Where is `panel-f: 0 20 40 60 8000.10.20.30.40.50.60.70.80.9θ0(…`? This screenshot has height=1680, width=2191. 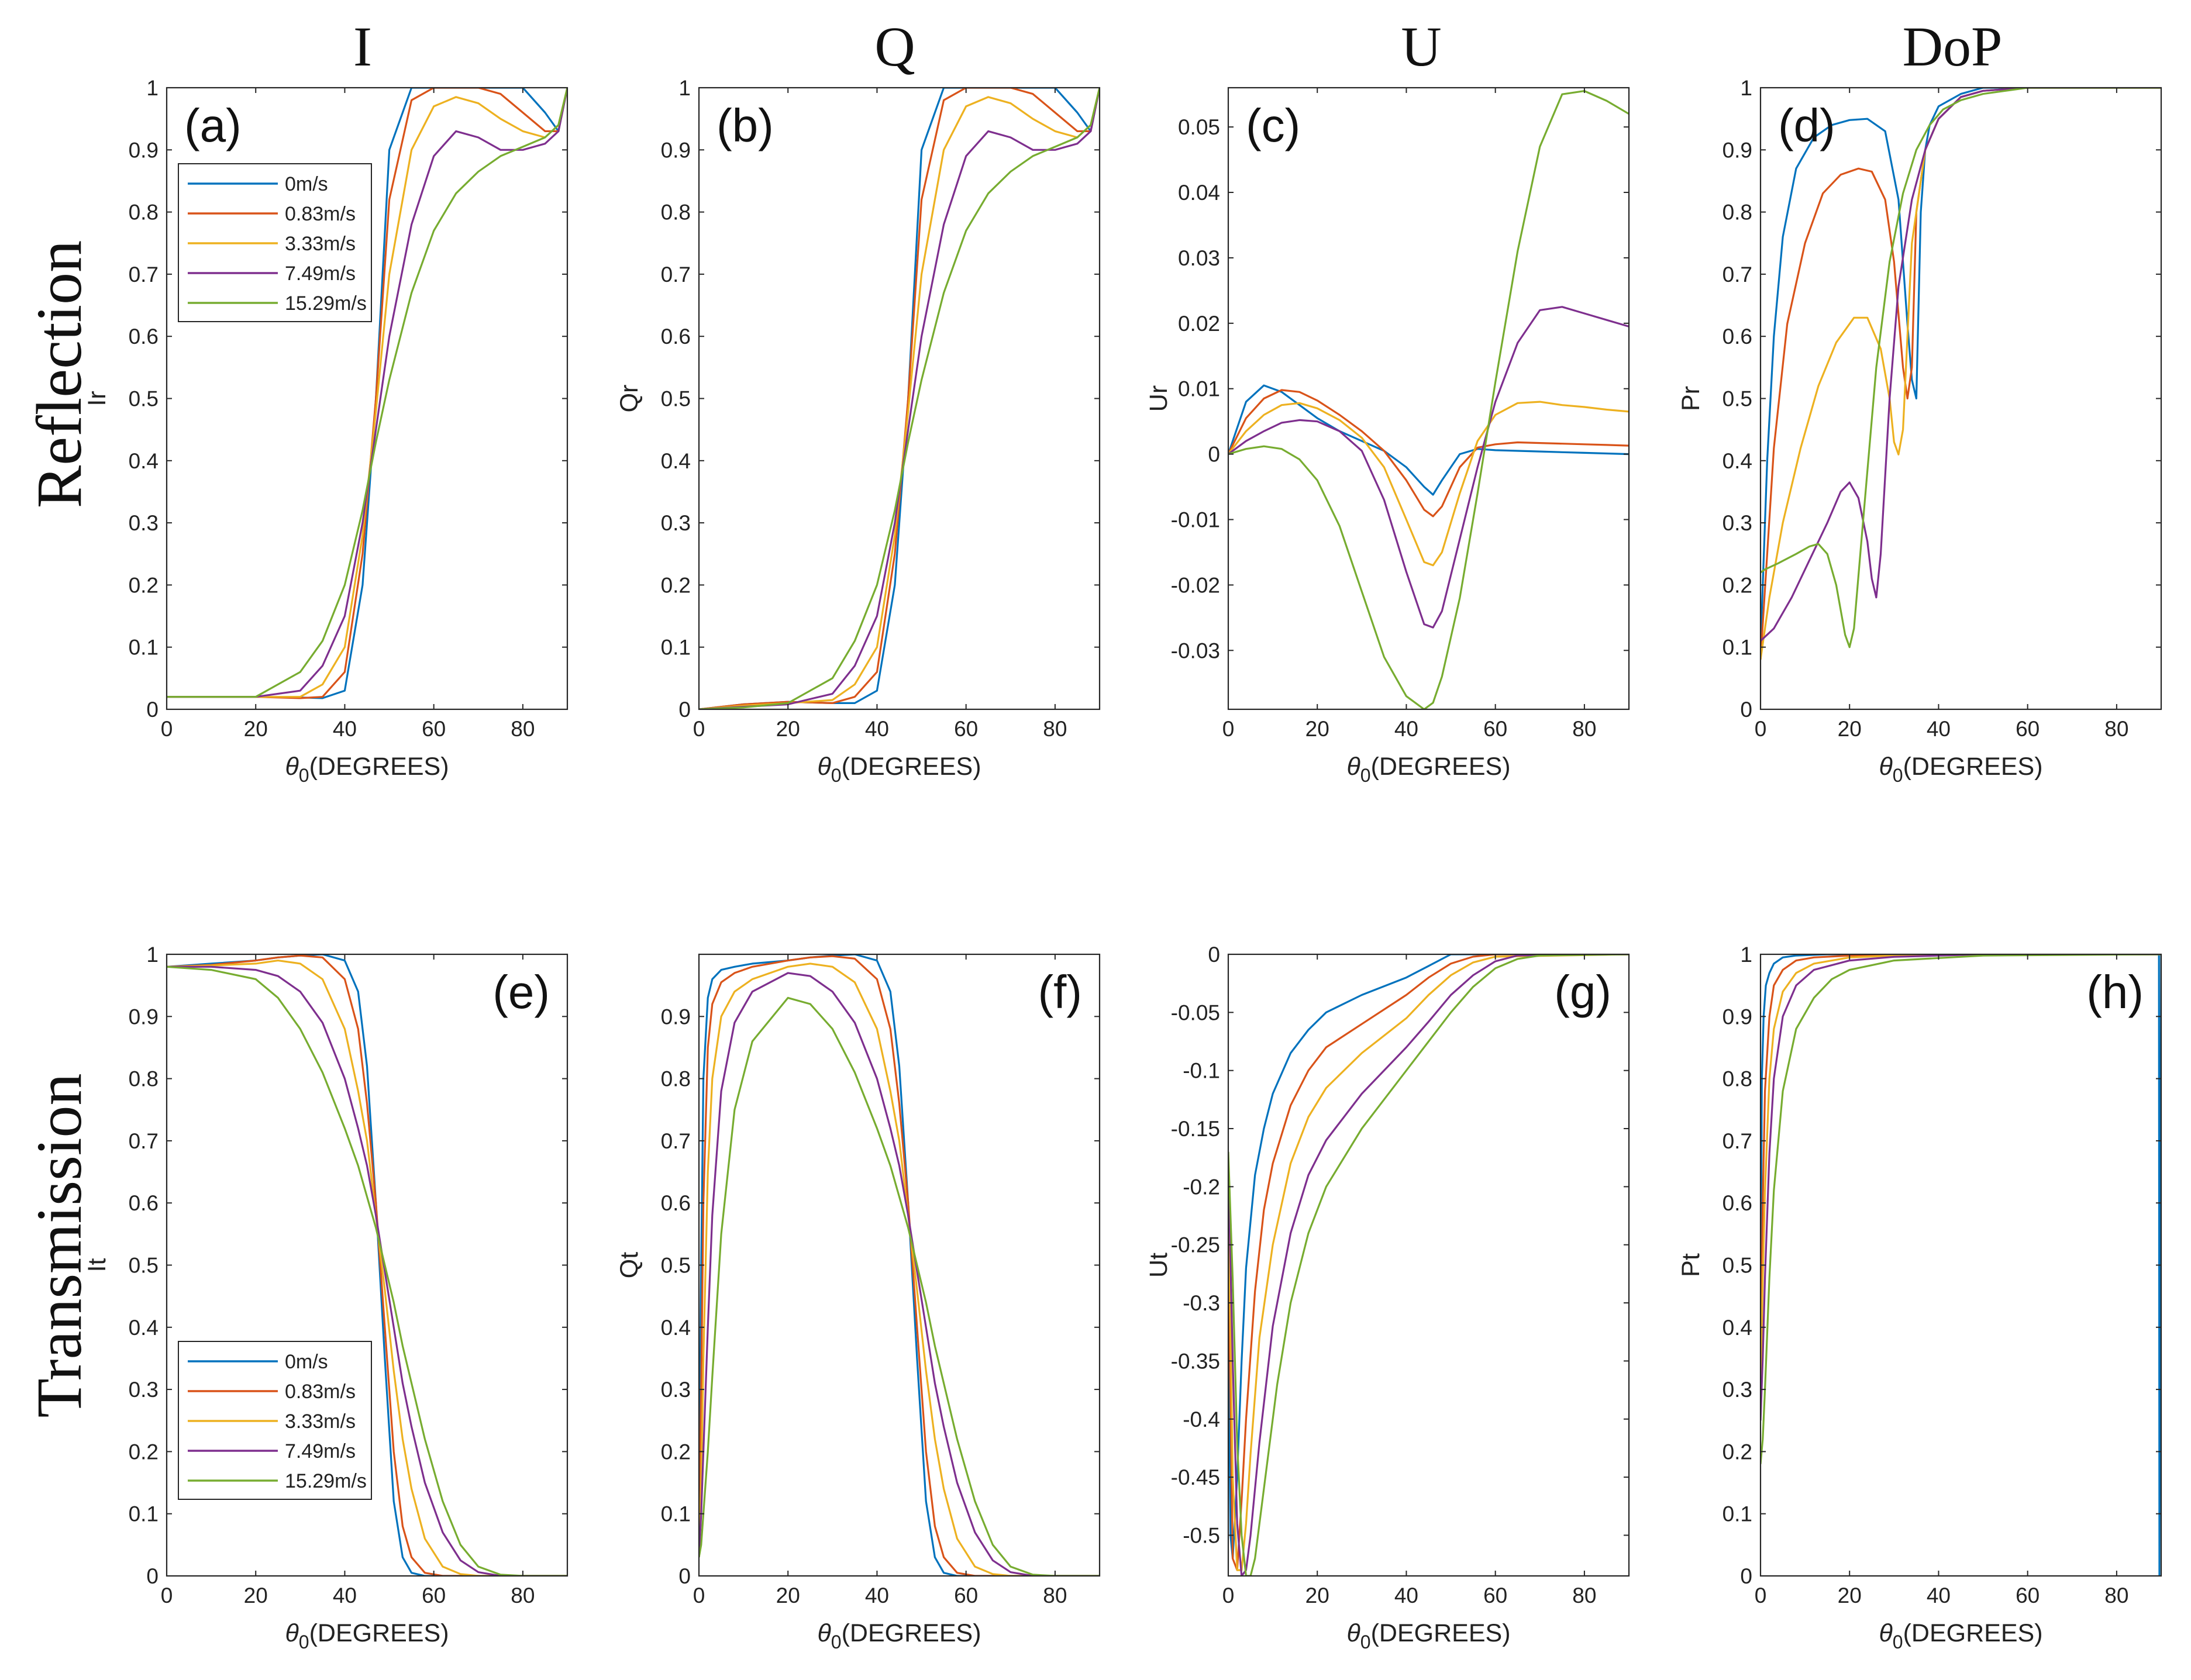
panel-f: 0 20 40 60 8000.10.20.30.40.50.60.70.80.9θ0(… is located at coordinates (858, 1303).